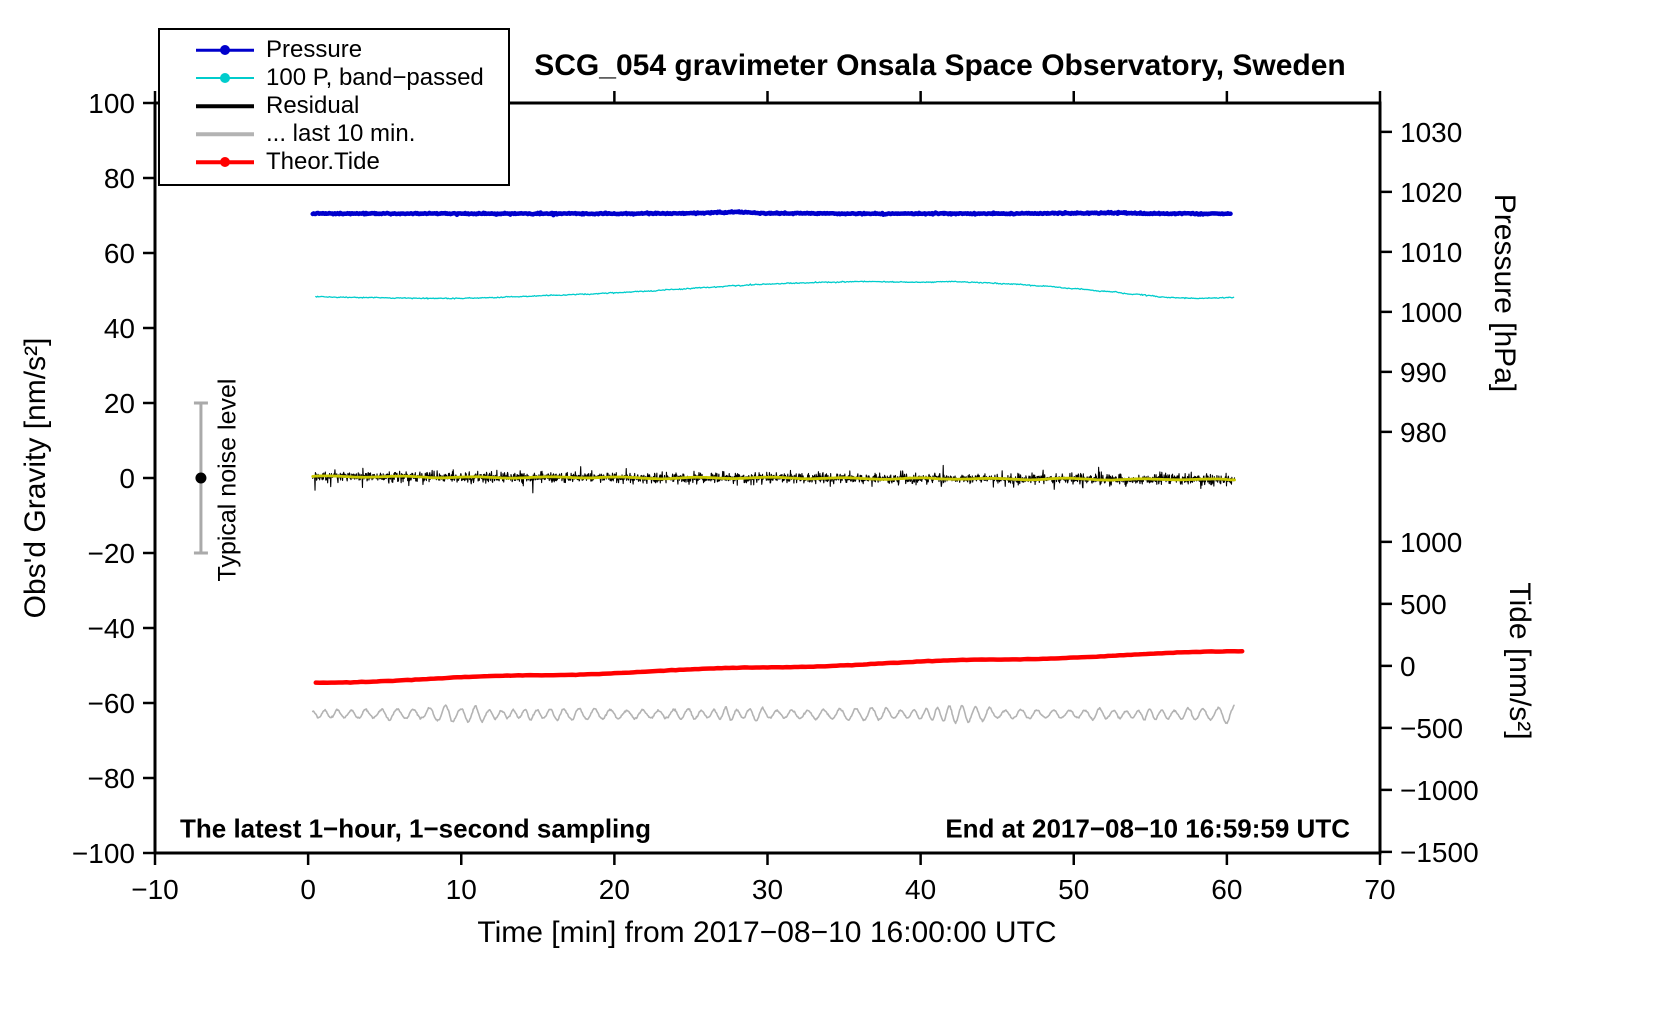 This screenshot has height=1020, width=1660. Describe the element at coordinates (1226, 889) in the screenshot. I see `x-tick-label: 60` at that location.